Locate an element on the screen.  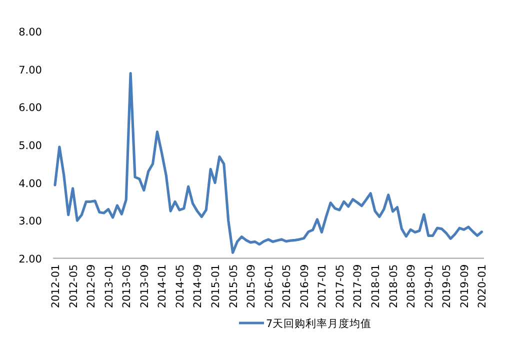
x-tick-label: 2014-05 is located at coordinates (180, 286).